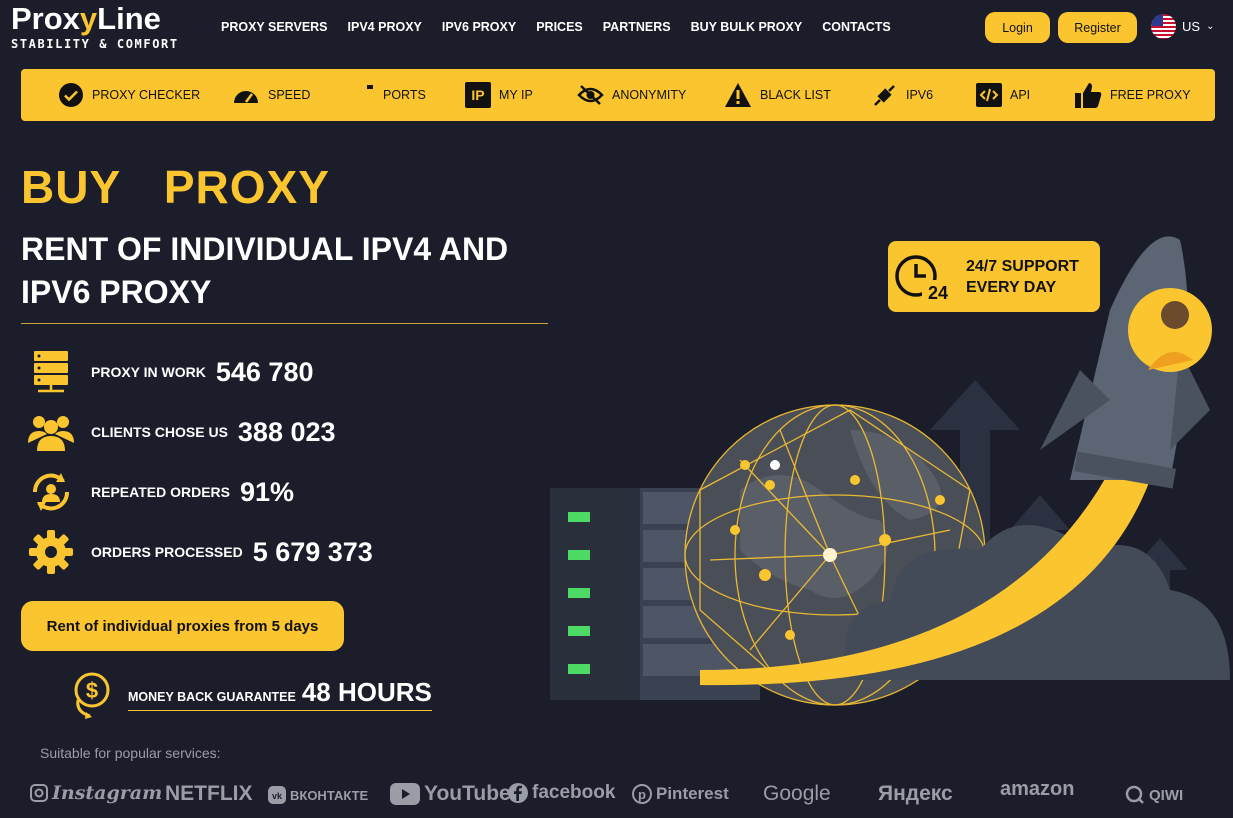 The width and height of the screenshot is (1233, 818). Describe the element at coordinates (370, 87) in the screenshot. I see `port-icon` at that location.